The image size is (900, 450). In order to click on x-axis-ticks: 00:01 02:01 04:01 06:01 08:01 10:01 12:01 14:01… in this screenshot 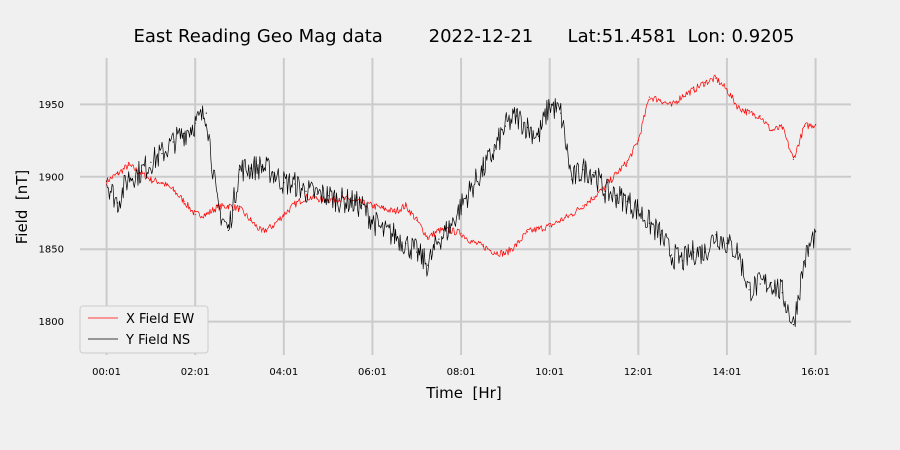, I will do `click(461, 372)`.